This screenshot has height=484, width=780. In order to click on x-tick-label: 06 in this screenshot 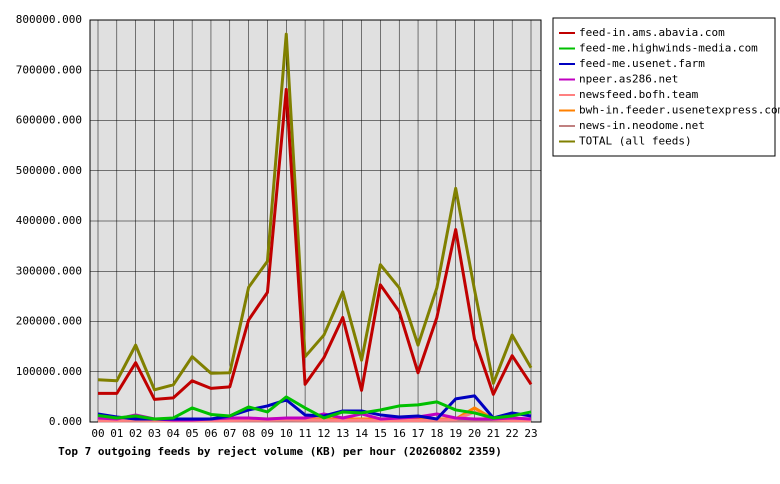, I will do `click(210, 433)`.